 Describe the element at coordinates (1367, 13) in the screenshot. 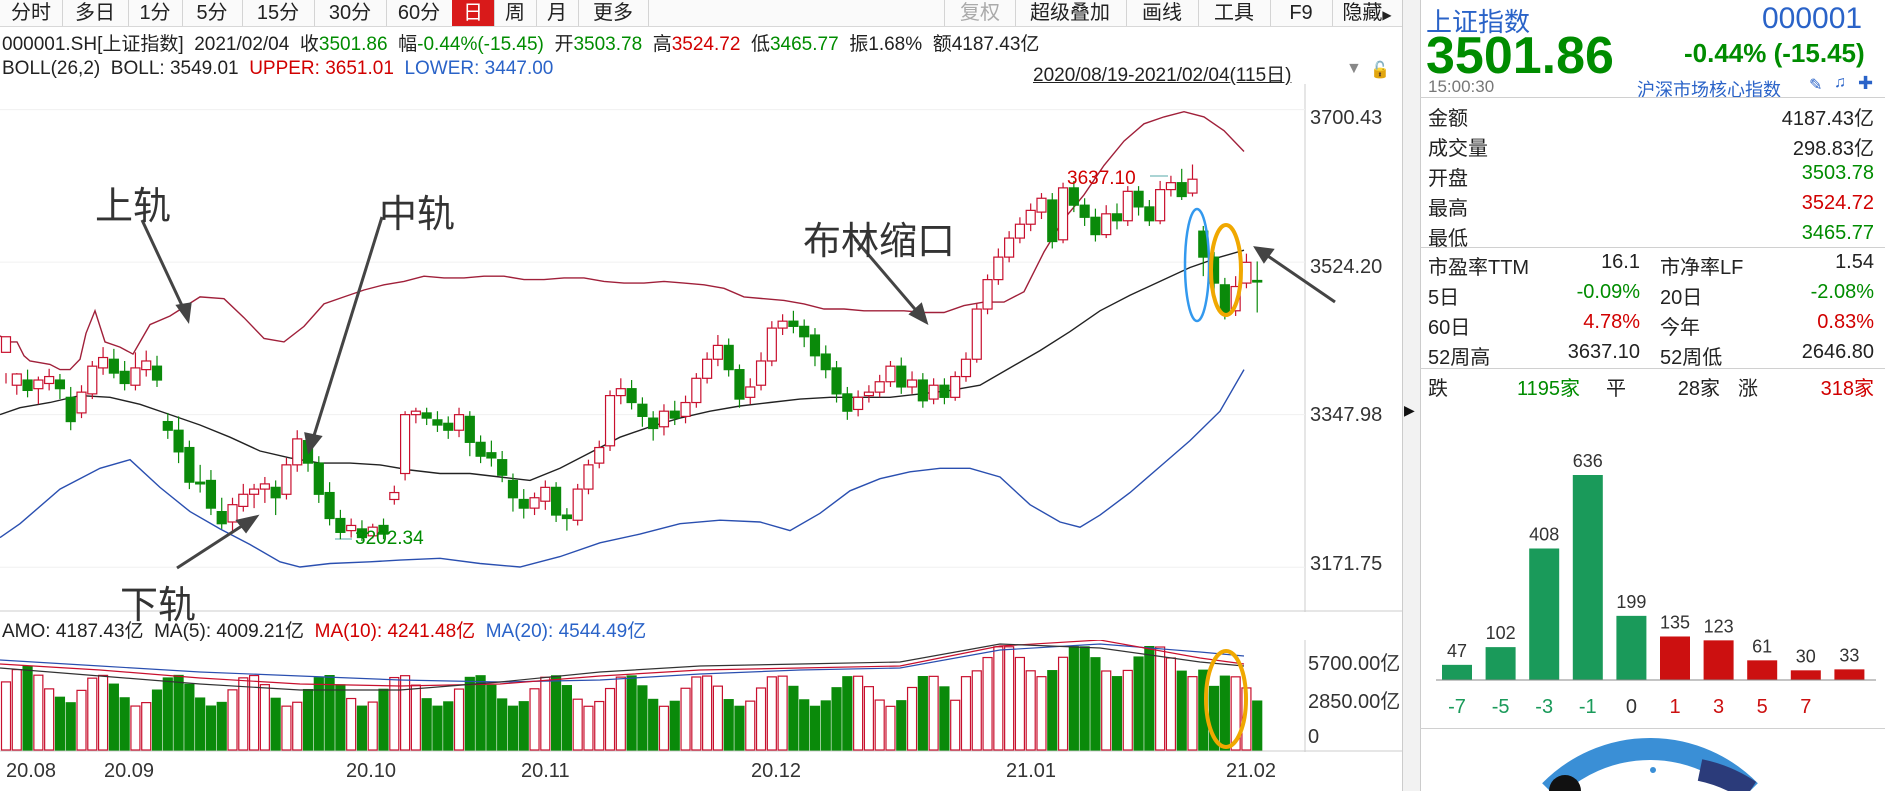

I see `hide-button: 隐藏▶` at that location.